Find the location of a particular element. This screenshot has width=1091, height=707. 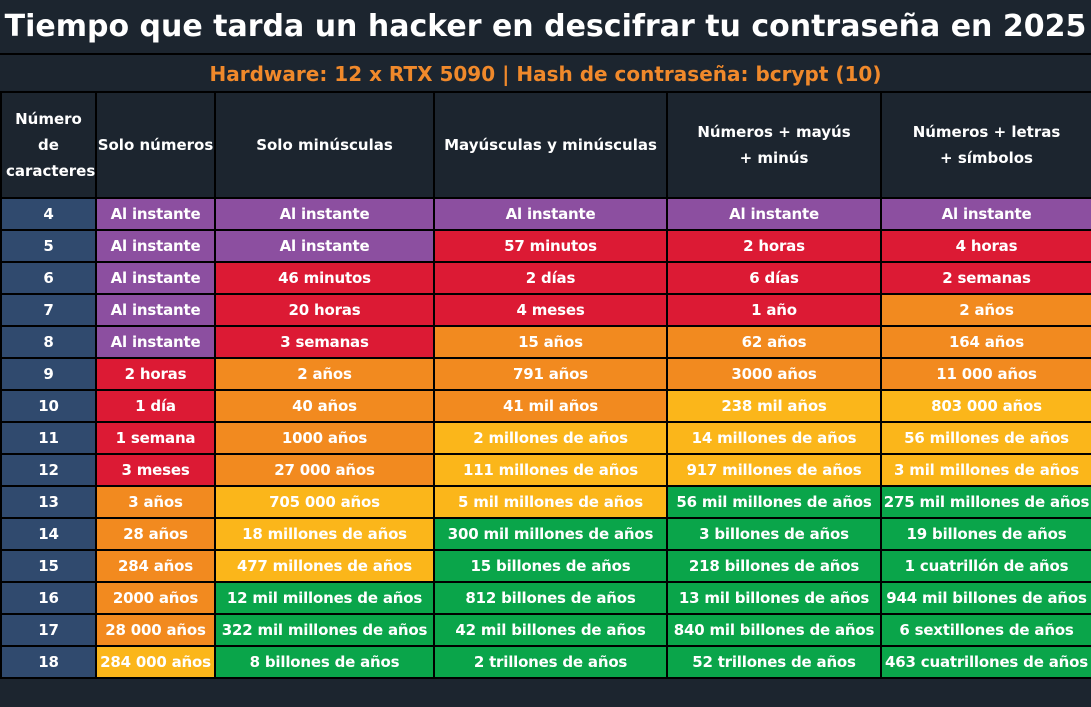

length-cell: 16 is located at coordinates (48, 598).